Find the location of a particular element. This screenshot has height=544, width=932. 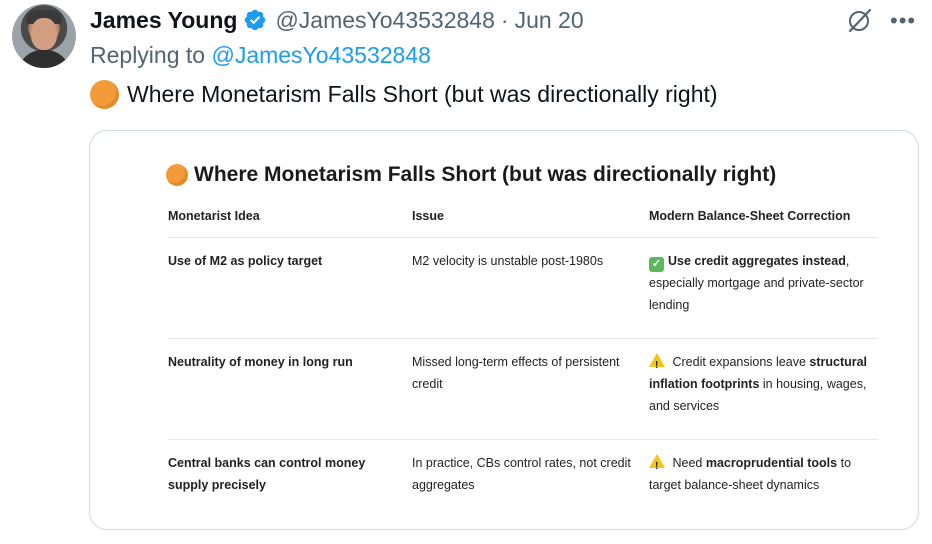

tweet-date: Jun 20 is located at coordinates (549, 19).